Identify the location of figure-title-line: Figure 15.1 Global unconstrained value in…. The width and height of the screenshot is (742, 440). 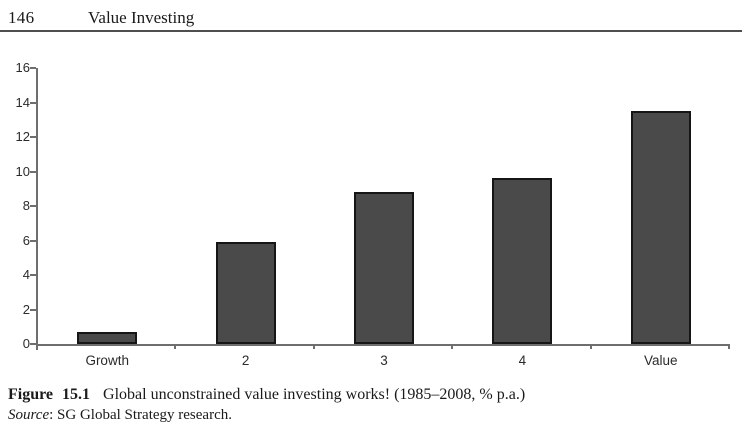
(266, 395).